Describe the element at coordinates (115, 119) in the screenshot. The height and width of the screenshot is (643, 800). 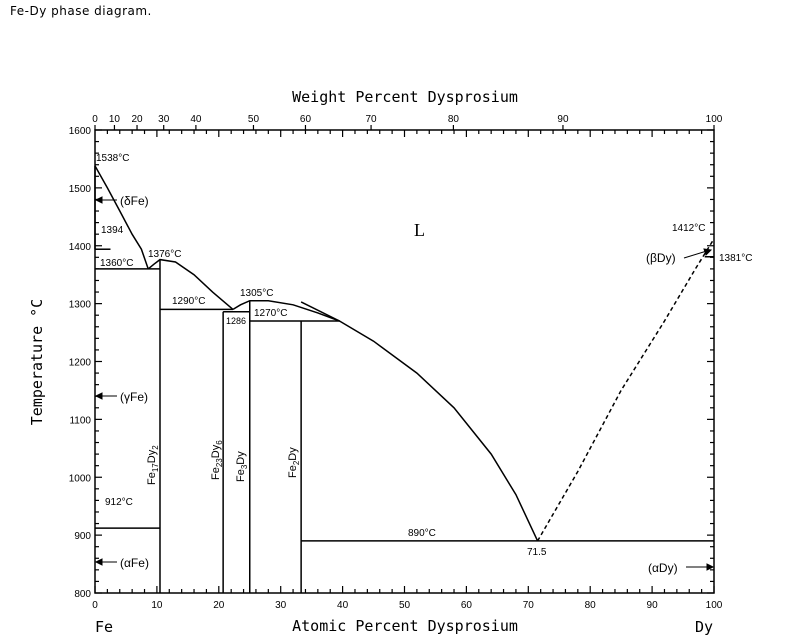
I see `top-tick-label-10: 10` at that location.